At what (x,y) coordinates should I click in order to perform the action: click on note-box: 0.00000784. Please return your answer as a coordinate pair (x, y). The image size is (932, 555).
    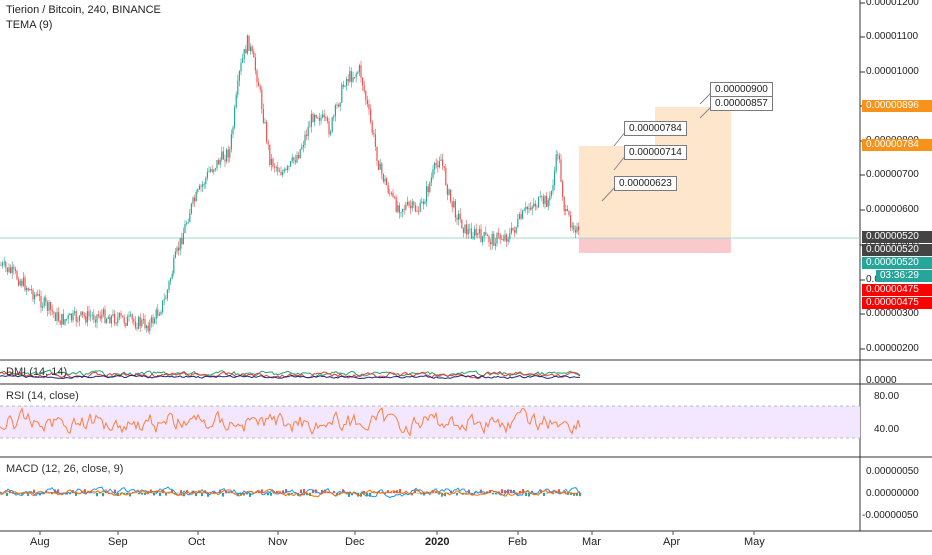
    Looking at the image, I should click on (655, 128).